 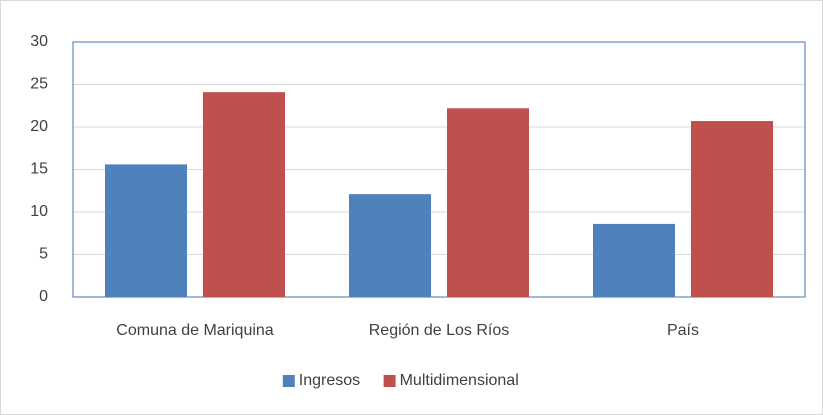 I want to click on y-tick-label: 30, so click(x=39, y=41).